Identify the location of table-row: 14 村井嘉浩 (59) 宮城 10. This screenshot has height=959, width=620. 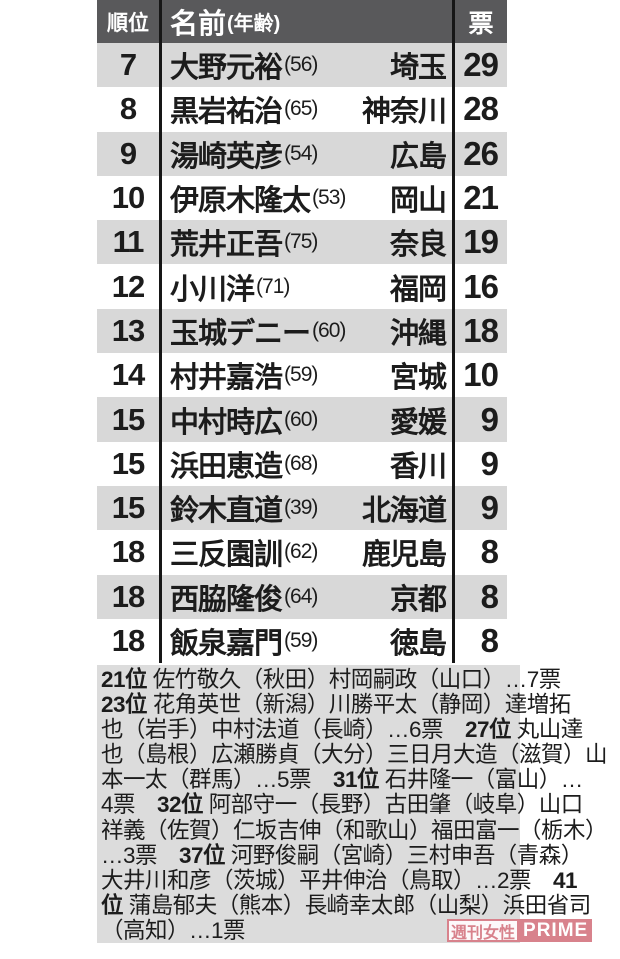
(302, 375).